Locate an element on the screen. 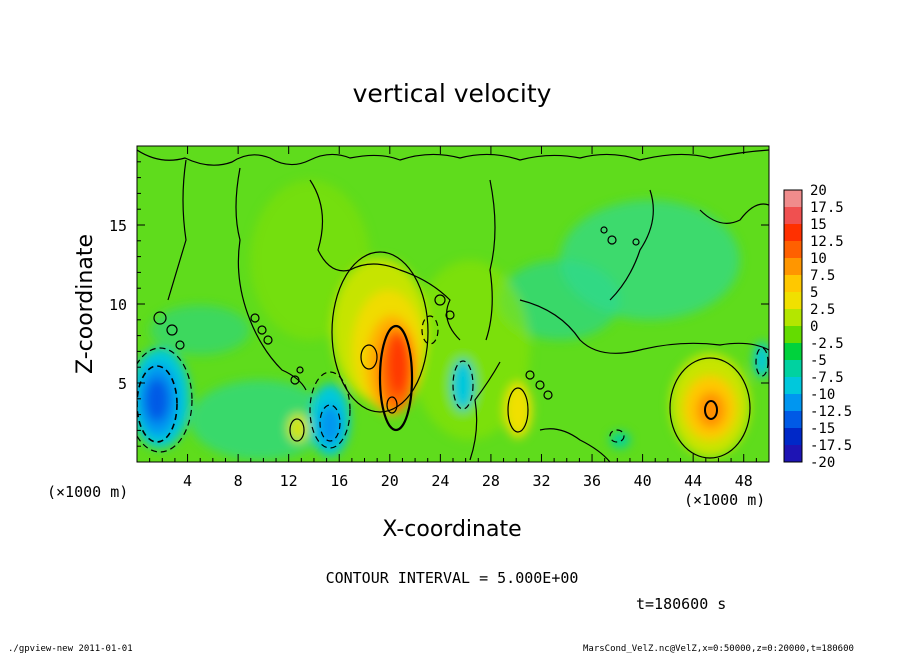 This screenshot has height=654, width=904. y-axis-label: Z-coordinate is located at coordinates (85, 304).